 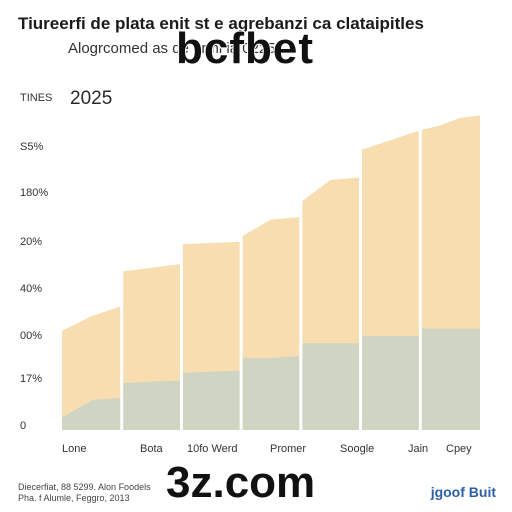 What do you see at coordinates (267, 449) in the screenshot?
I see `x-axis-ticks: Lone Bota 10fo Werd Promer Soogle Jain Cpey` at bounding box center [267, 449].